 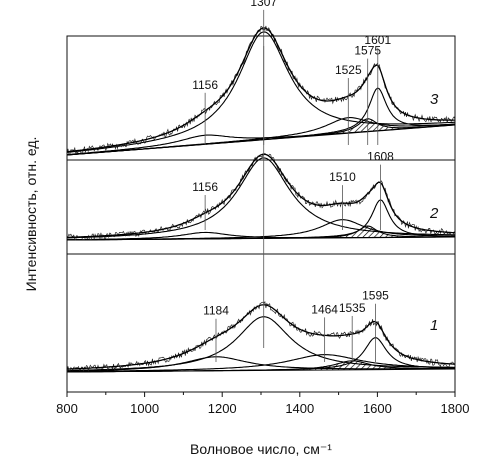 What do you see at coordinates (261, 449) in the screenshot?
I see `x-axis-title: Волновое число, см⁻¹` at bounding box center [261, 449].